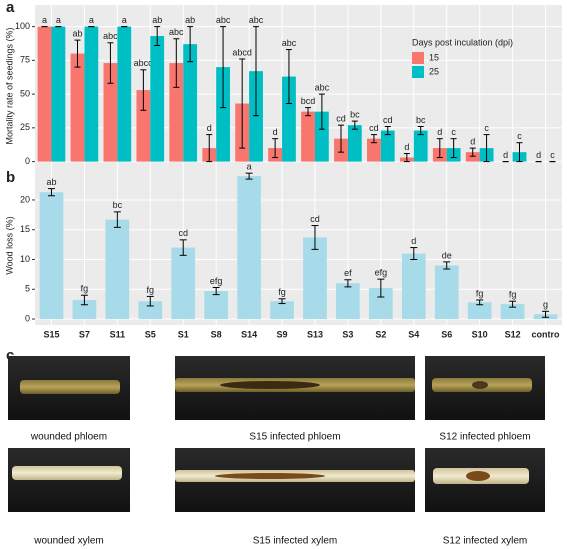 The width and height of the screenshot is (567, 549). I want to click on x-tick-label: S12, so click(513, 334).